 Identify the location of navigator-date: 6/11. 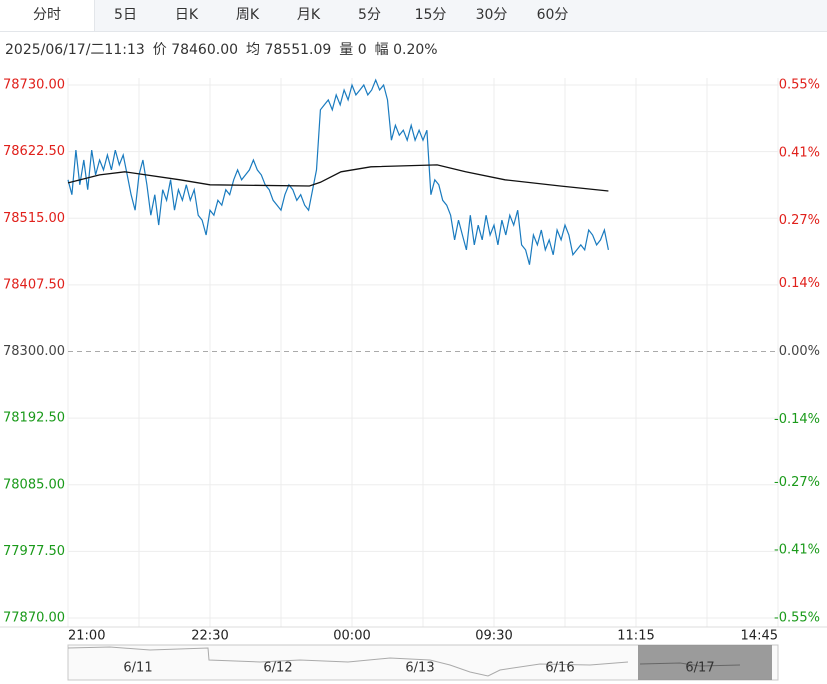
(137, 668).